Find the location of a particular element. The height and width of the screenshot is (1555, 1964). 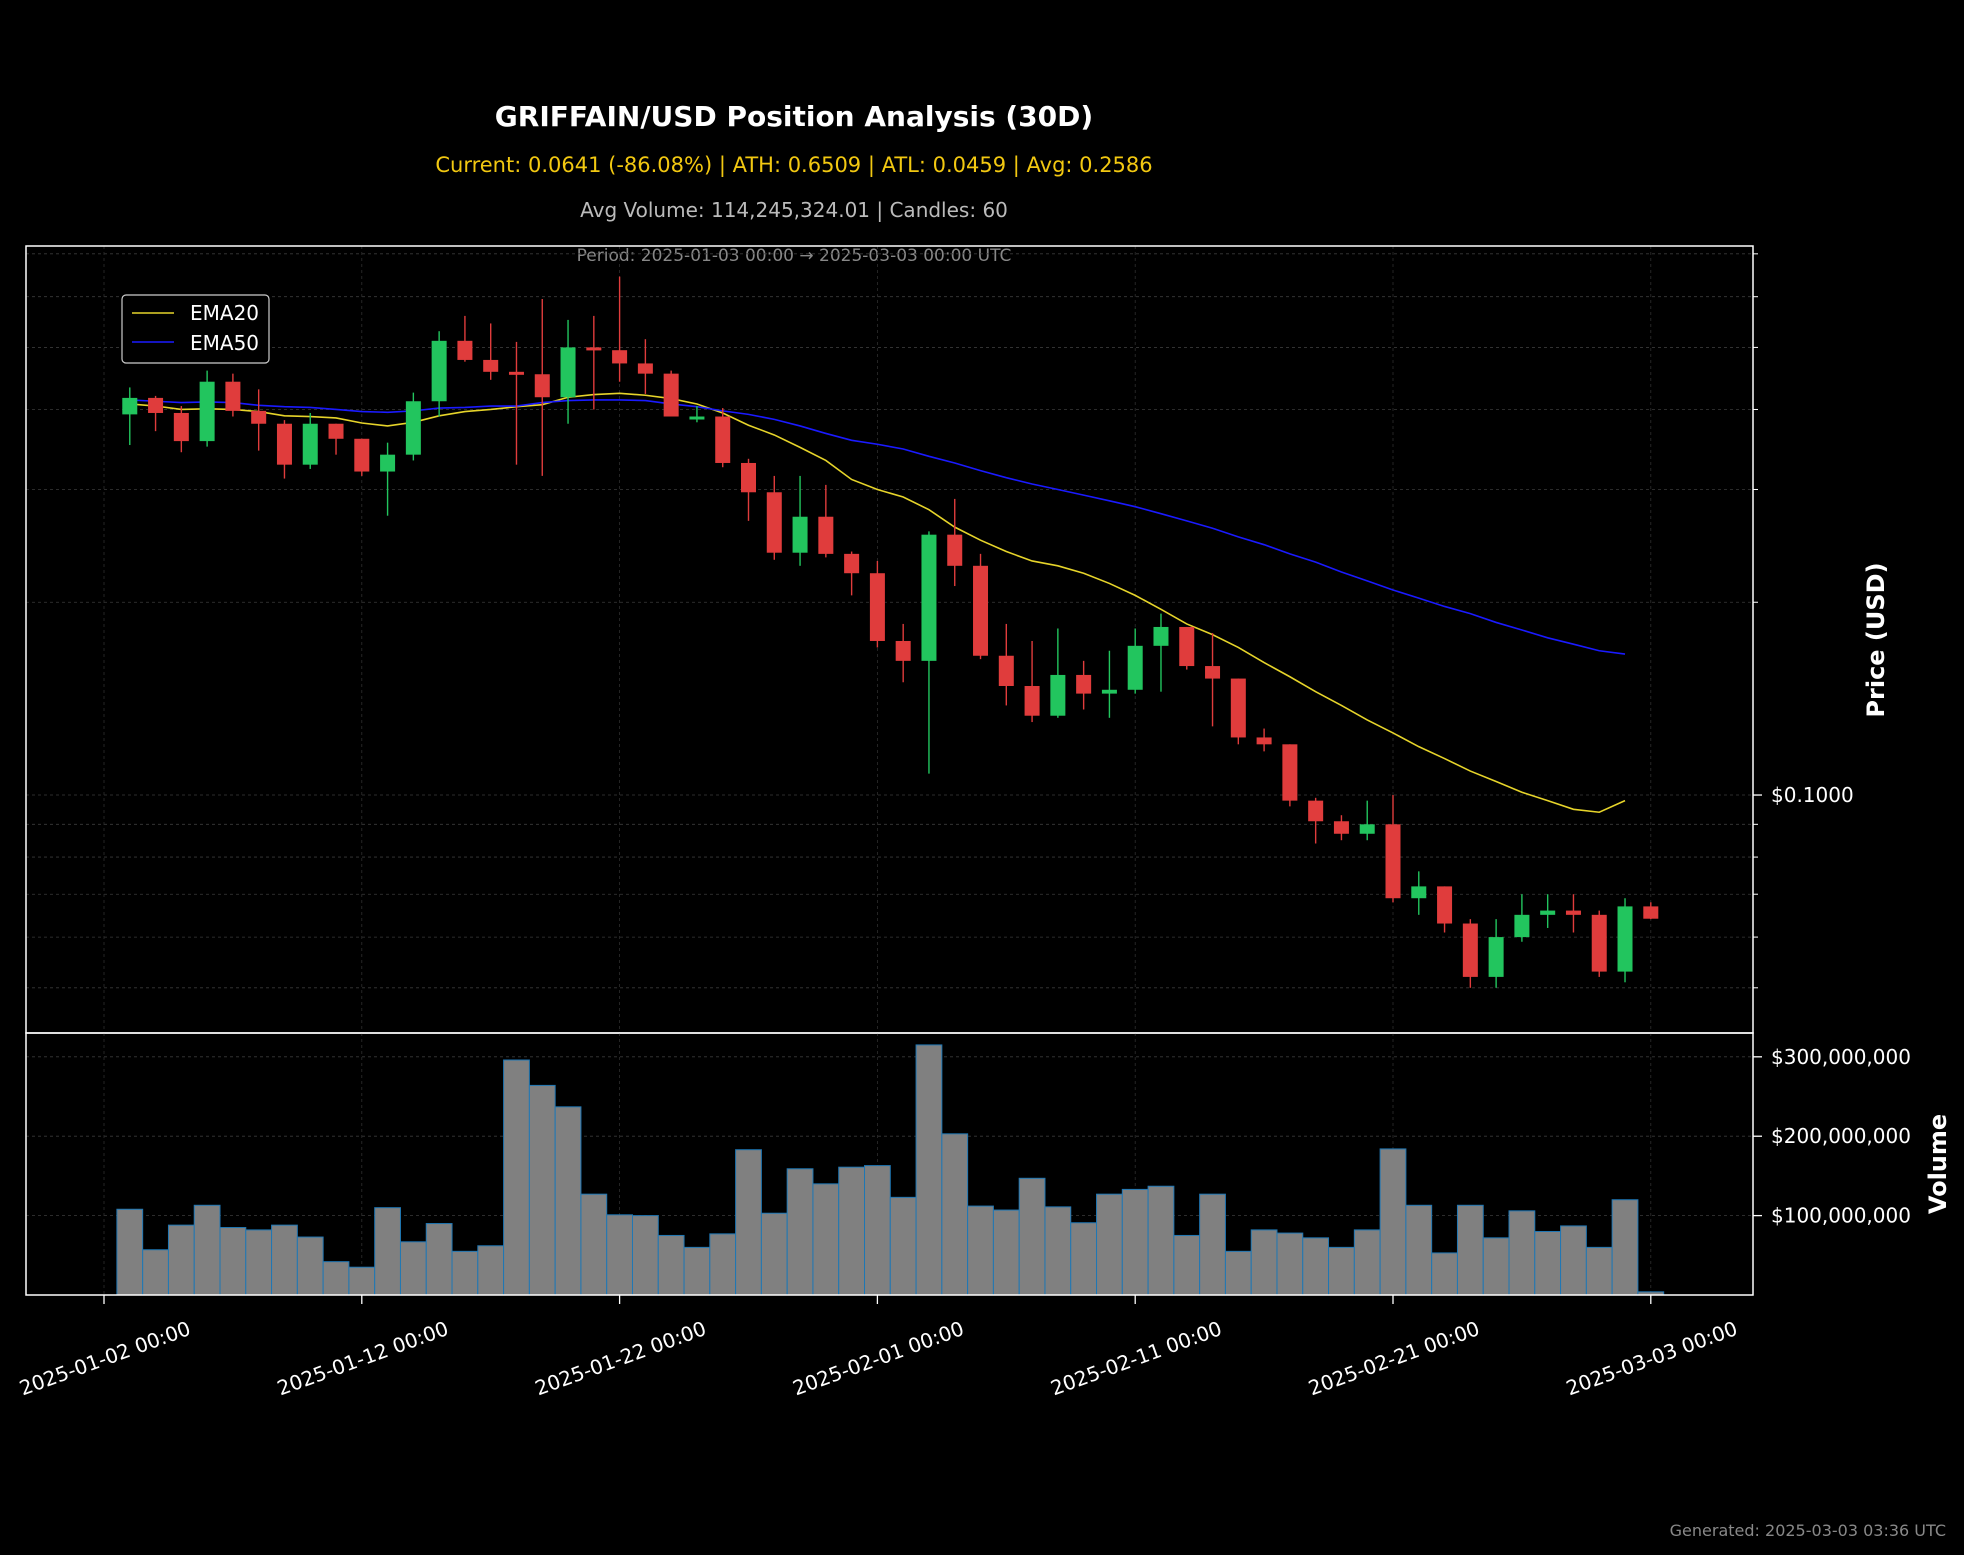

volume-panel-frame is located at coordinates (889, 1164).